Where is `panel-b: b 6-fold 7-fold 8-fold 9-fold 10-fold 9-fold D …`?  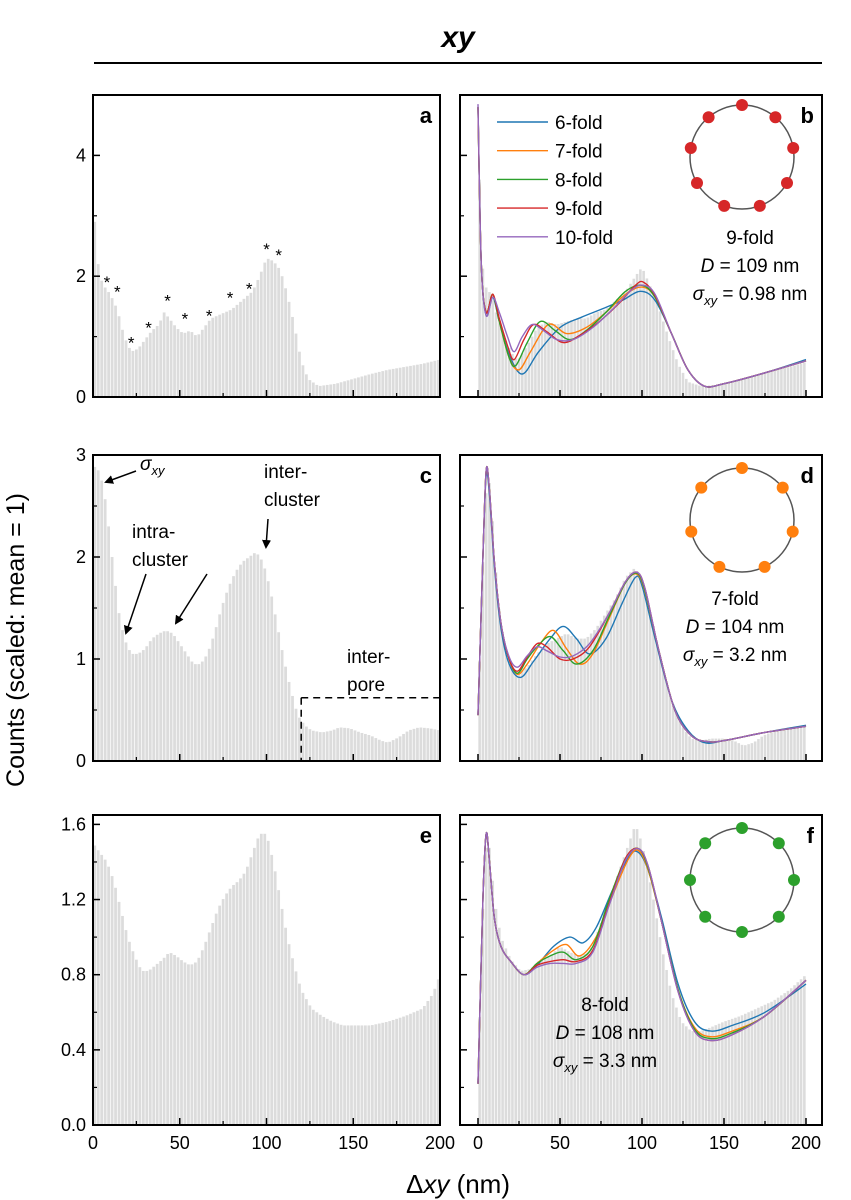
panel-b: b 6-fold 7-fold 8-fold 9-fold 10-fold 9-fold D … is located at coordinates (641, 246).